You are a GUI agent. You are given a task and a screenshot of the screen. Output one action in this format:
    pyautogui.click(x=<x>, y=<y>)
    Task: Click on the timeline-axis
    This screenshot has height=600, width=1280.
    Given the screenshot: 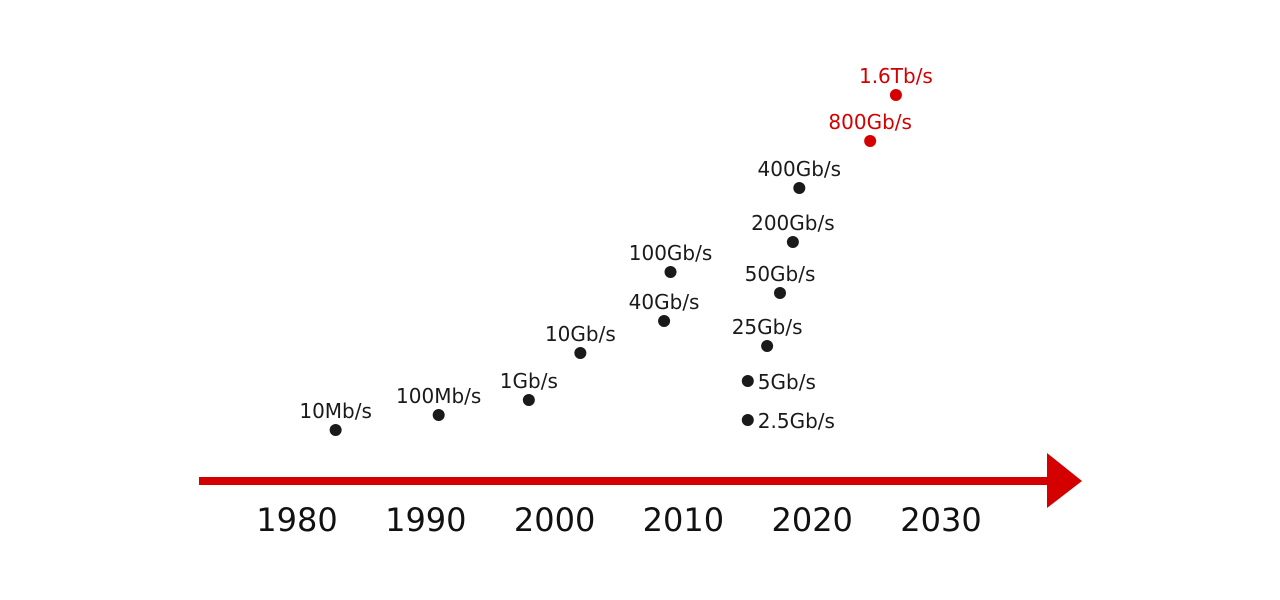 What is the action you would take?
    pyautogui.click(x=640, y=480)
    